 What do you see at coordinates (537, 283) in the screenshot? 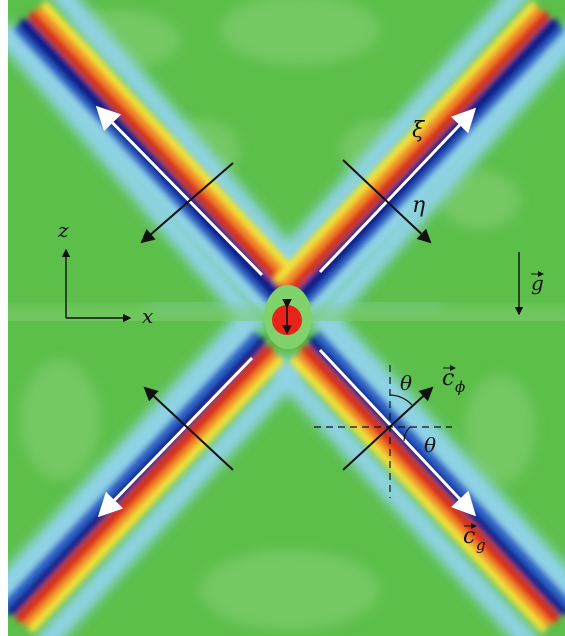
I see `gravity-label: g` at bounding box center [537, 283].